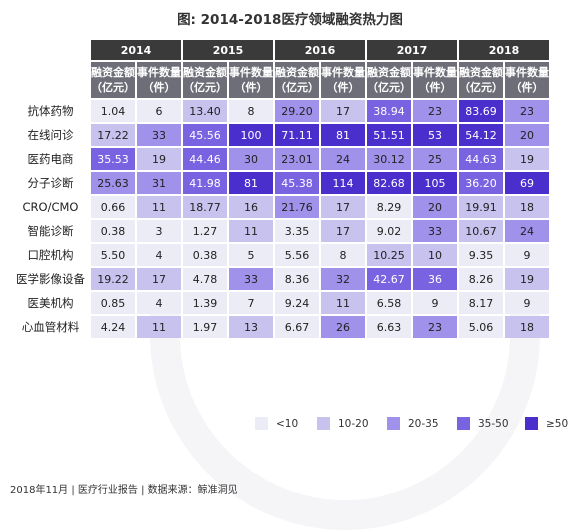 Image resolution: width=580 pixels, height=530 pixels. Describe the element at coordinates (251, 327) in the screenshot. I see `count-cell: 13` at that location.